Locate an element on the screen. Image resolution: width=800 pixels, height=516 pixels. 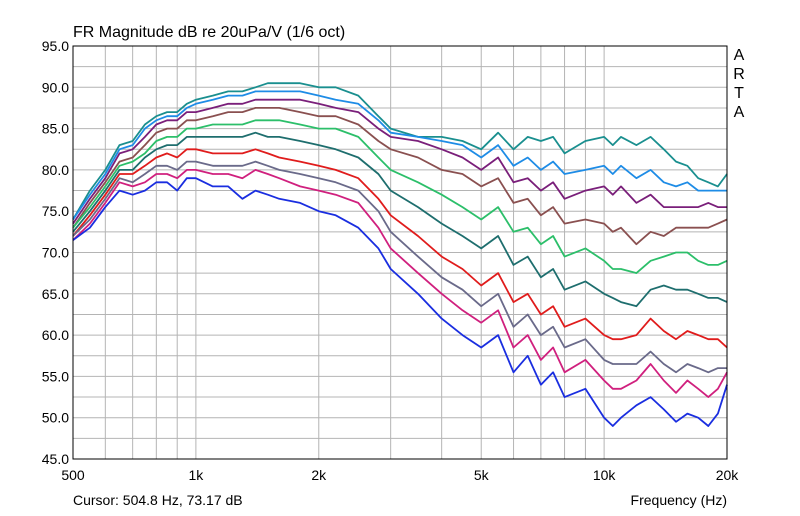
x-tick-label: 10k is located at coordinates (605, 475).